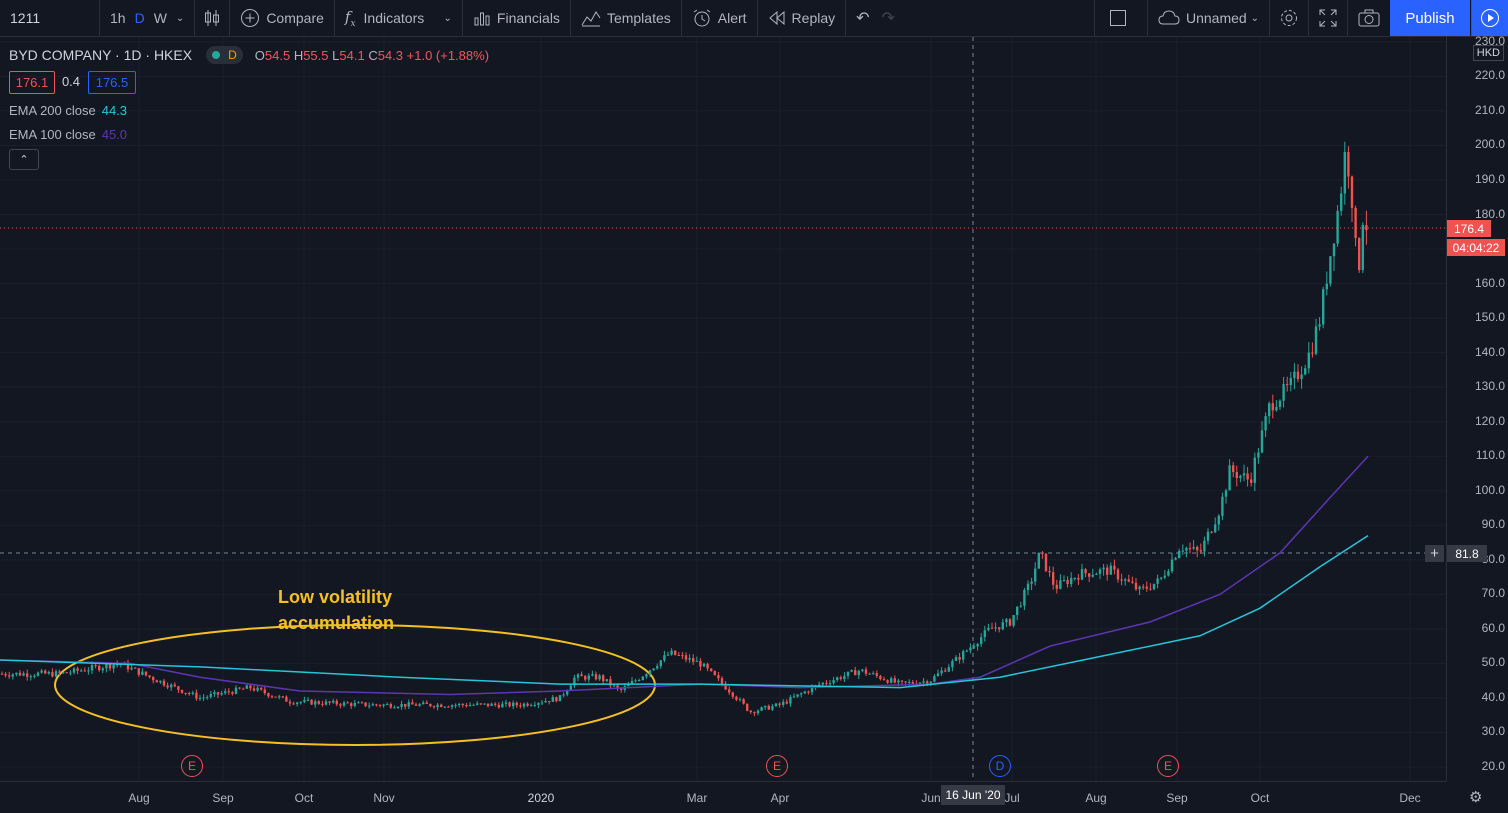  I want to click on currency-label: HKD, so click(1488, 53).